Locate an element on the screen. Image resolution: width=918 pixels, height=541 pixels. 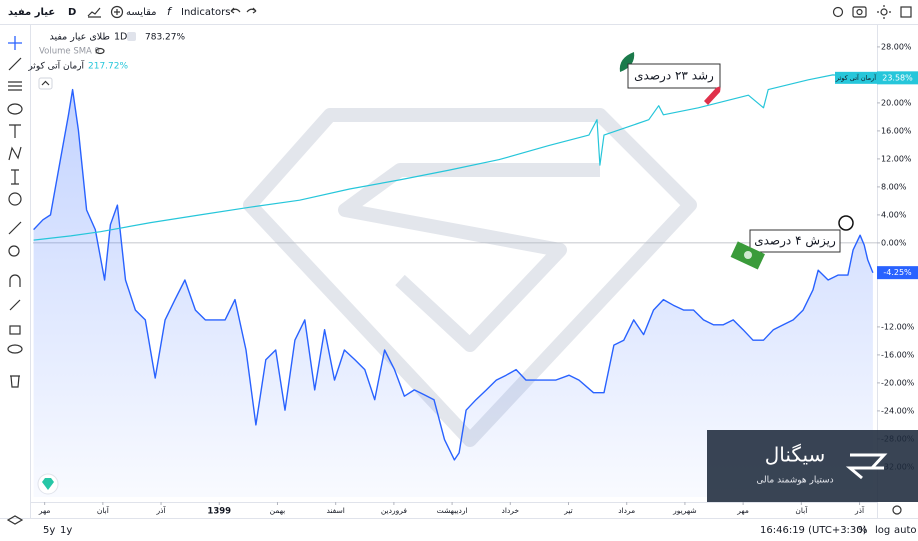
y-tick-label: 4.00% is located at coordinates (894, 214).